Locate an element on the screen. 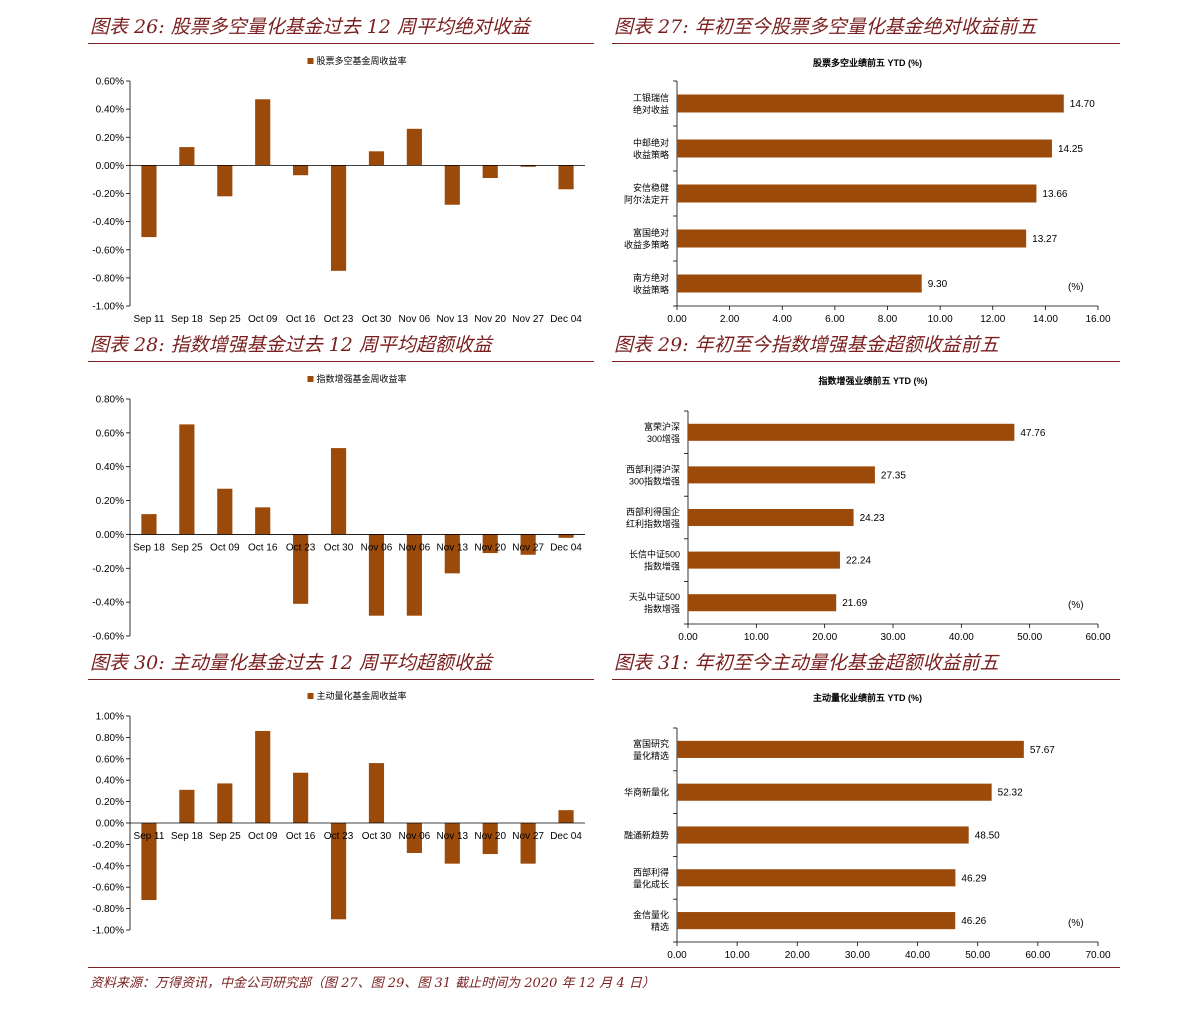 Image resolution: width=1191 pixels, height=1009 pixels. c4-legend-swatch is located at coordinates (310, 696).